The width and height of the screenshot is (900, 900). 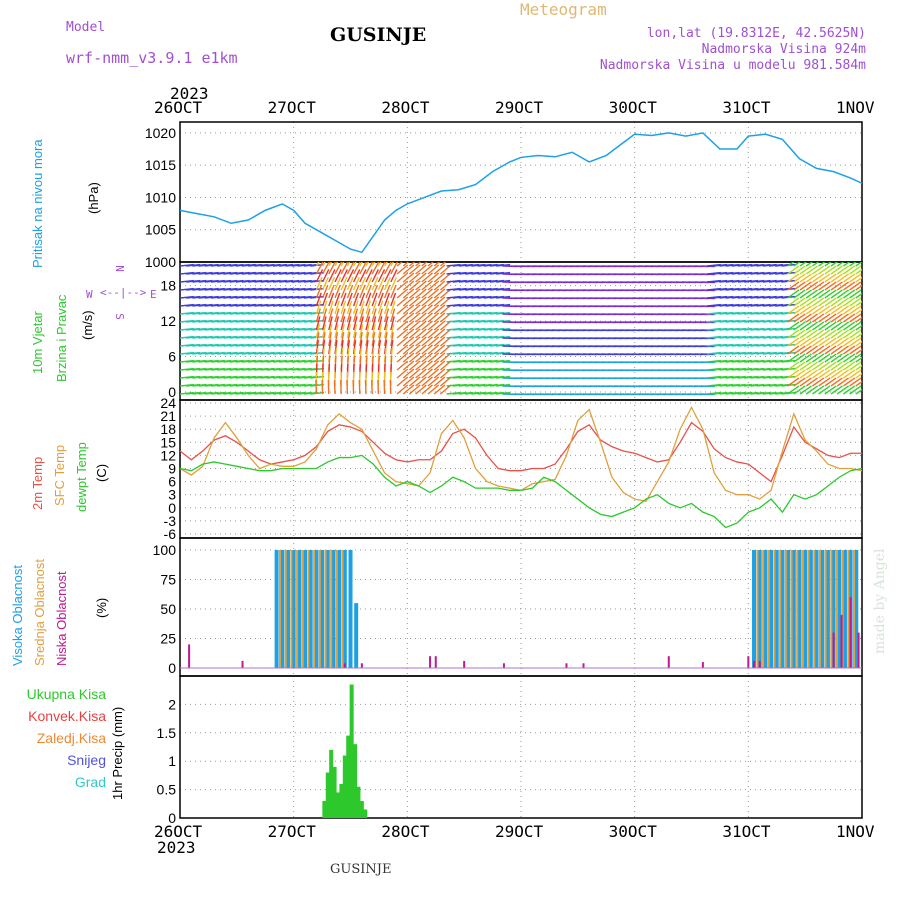 What do you see at coordinates (521, 747) in the screenshot?
I see `precip-panel` at bounding box center [521, 747].